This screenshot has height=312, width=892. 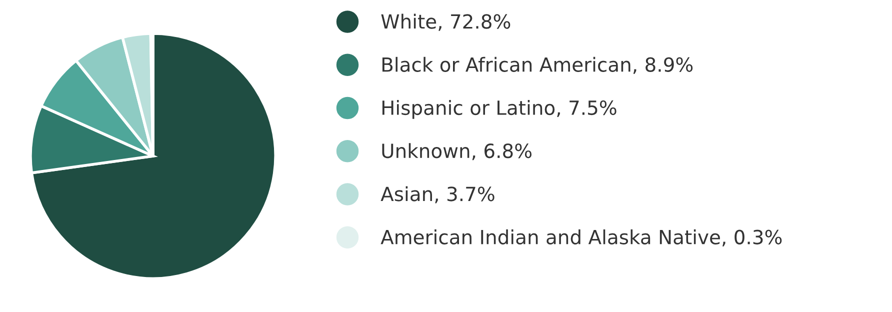 I want to click on legend-label: Asian, 3.7%, so click(x=437, y=195).